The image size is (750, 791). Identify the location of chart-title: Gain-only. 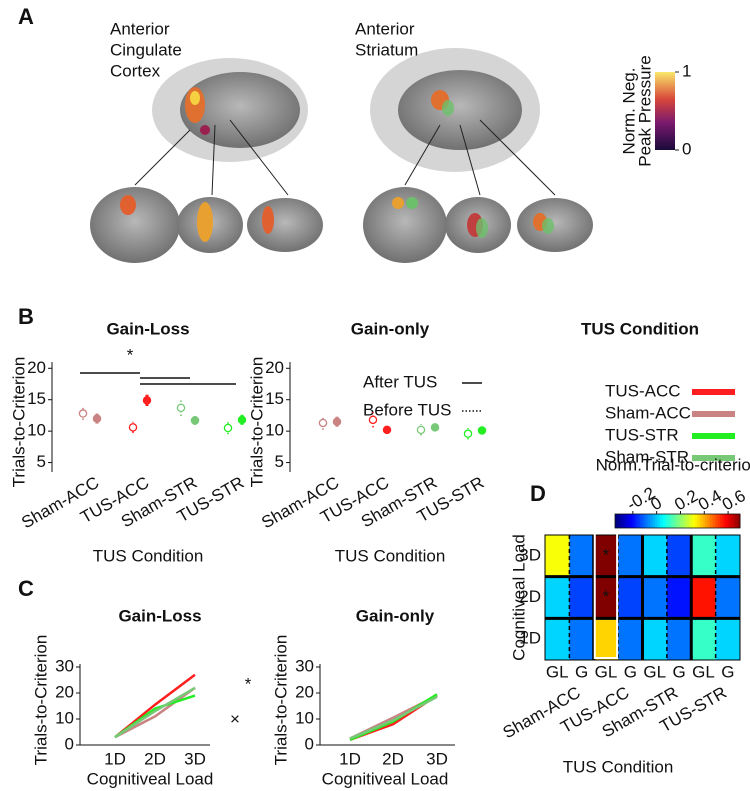
(390, 328).